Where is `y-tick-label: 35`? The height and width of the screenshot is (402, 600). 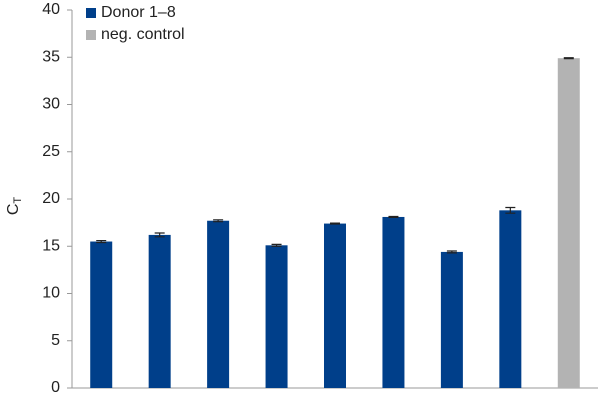 y-tick-label: 35 is located at coordinates (51, 56).